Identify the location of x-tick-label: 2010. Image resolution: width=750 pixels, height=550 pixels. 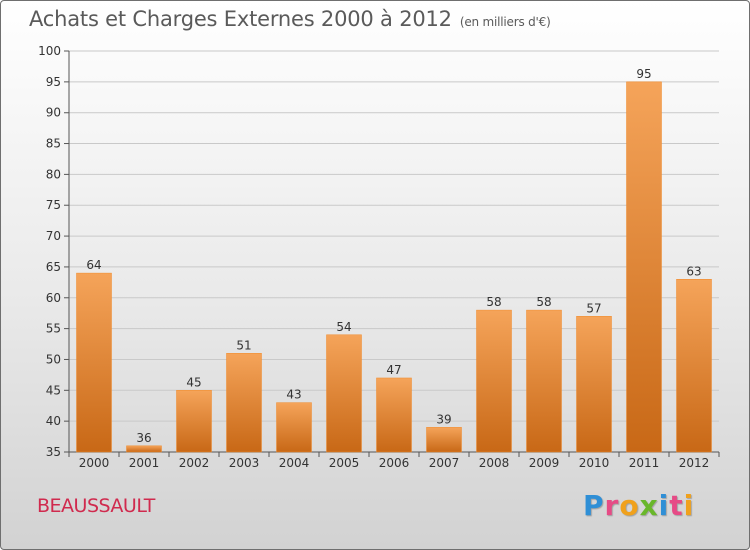
(594, 463).